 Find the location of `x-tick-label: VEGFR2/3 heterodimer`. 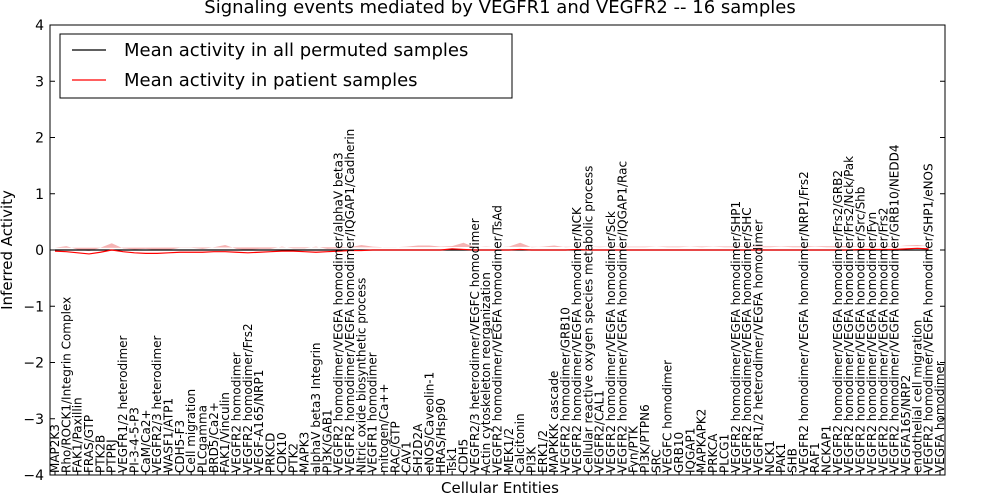

x-tick-label: VEGFR2/3 heterodimer is located at coordinates (157, 404).